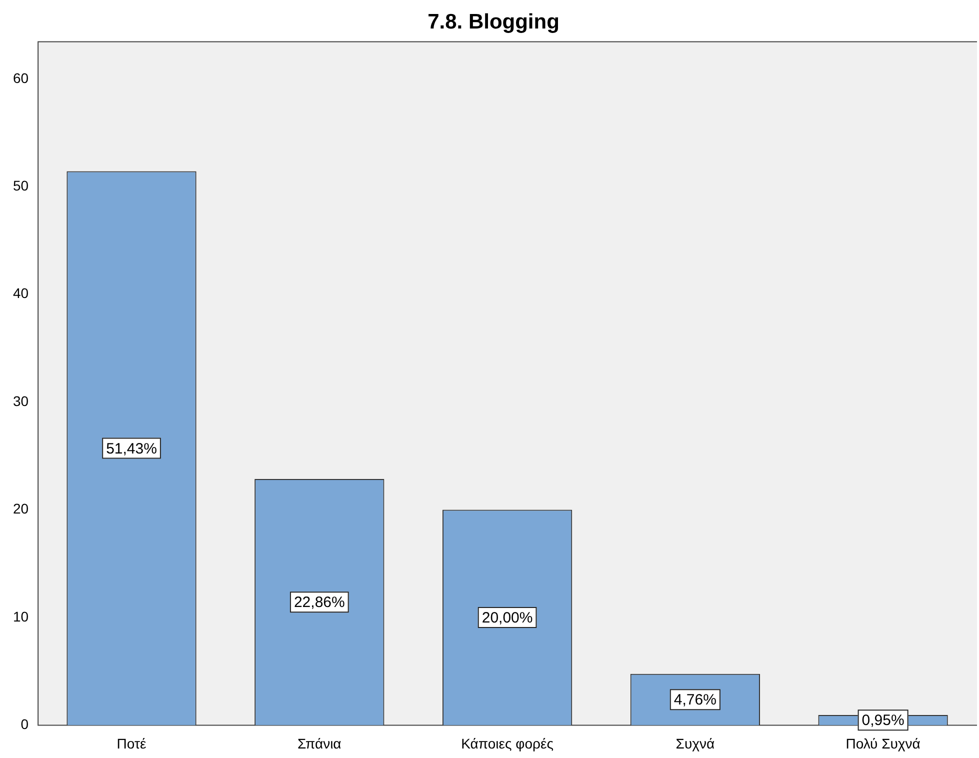 Image resolution: width=979 pixels, height=758 pixels. What do you see at coordinates (319, 603) in the screenshot?
I see `data-label: 22,86%` at bounding box center [319, 603].